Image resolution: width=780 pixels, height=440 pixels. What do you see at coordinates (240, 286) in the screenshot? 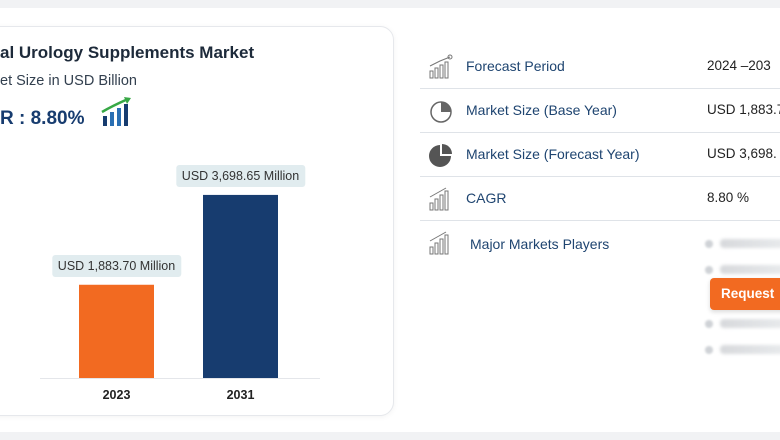
I see `bar-2031` at bounding box center [240, 286].